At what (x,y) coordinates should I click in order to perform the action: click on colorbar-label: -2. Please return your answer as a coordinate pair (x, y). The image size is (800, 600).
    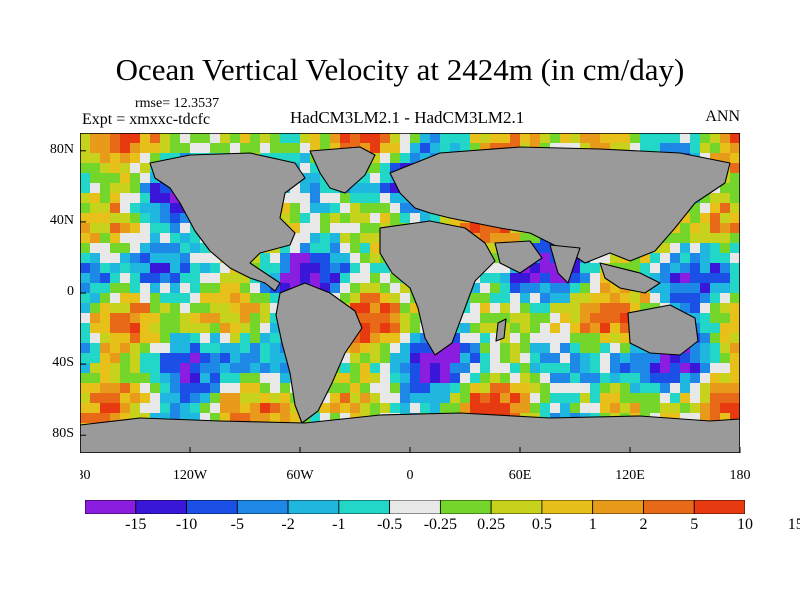
    Looking at the image, I should click on (288, 524).